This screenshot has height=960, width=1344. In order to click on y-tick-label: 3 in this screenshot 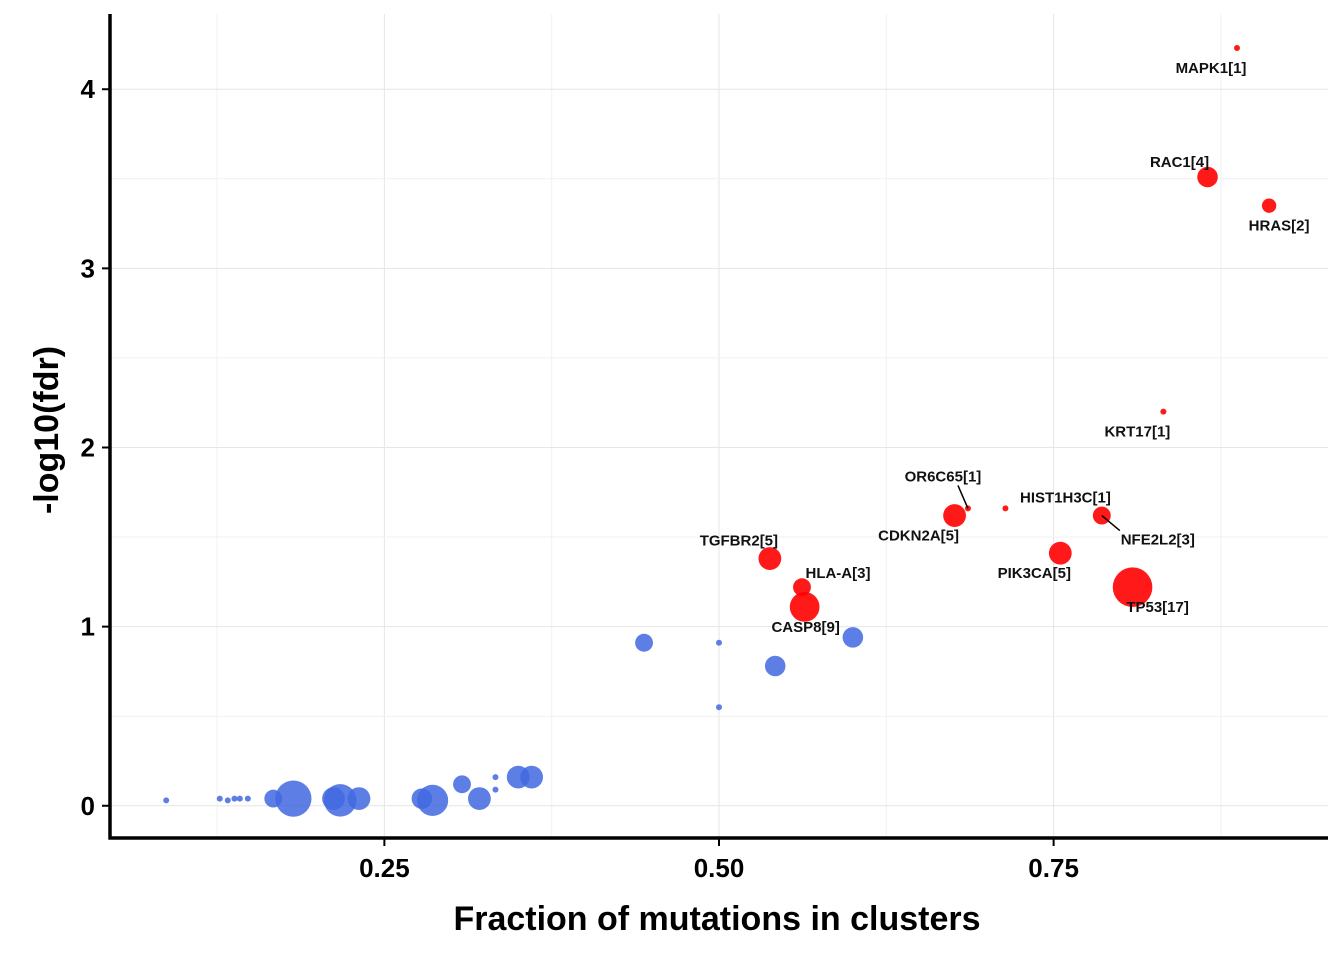, I will do `click(88, 268)`.